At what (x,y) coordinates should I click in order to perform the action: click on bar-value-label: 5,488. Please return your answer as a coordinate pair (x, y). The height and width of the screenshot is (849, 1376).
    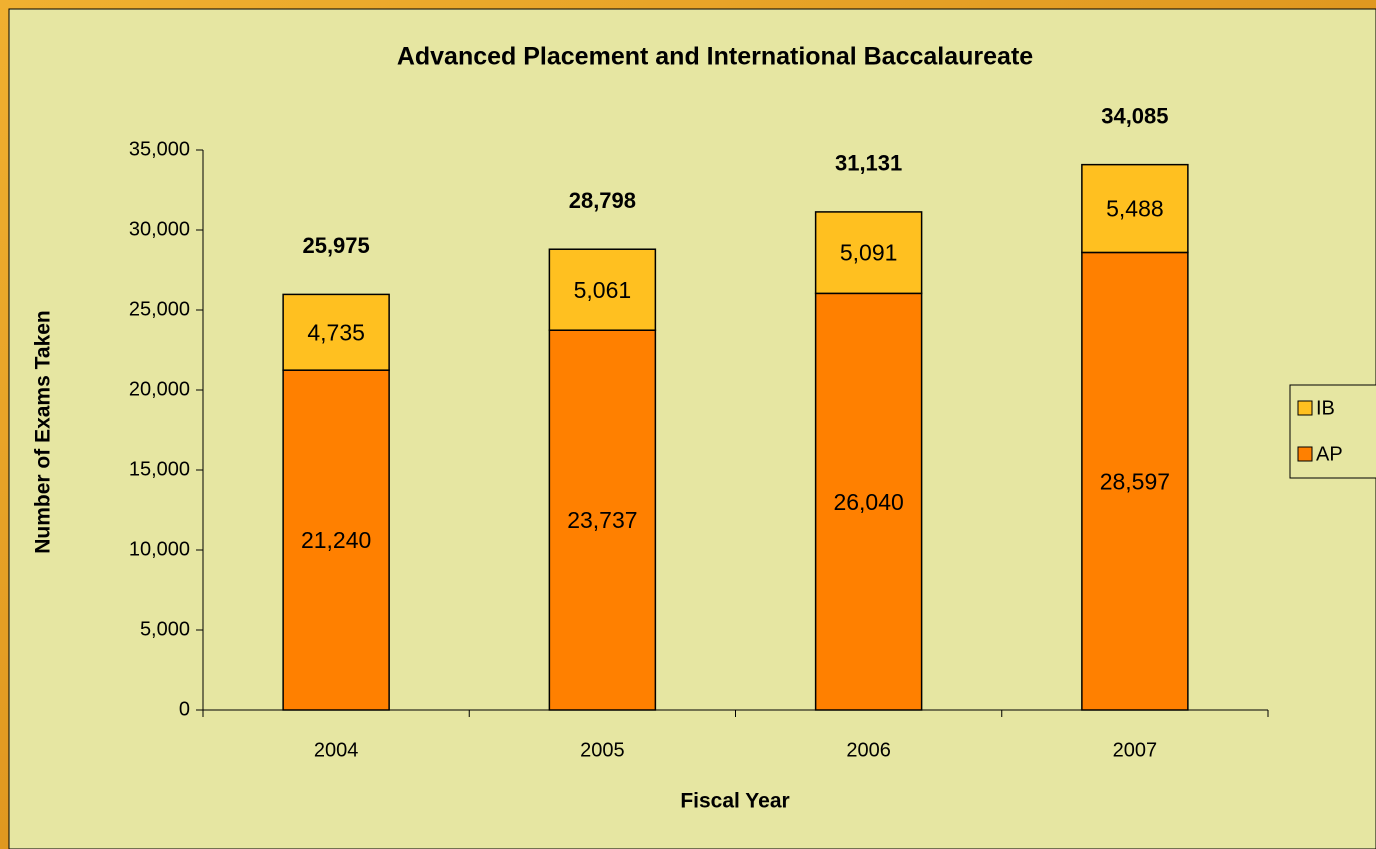
    Looking at the image, I should click on (1135, 209).